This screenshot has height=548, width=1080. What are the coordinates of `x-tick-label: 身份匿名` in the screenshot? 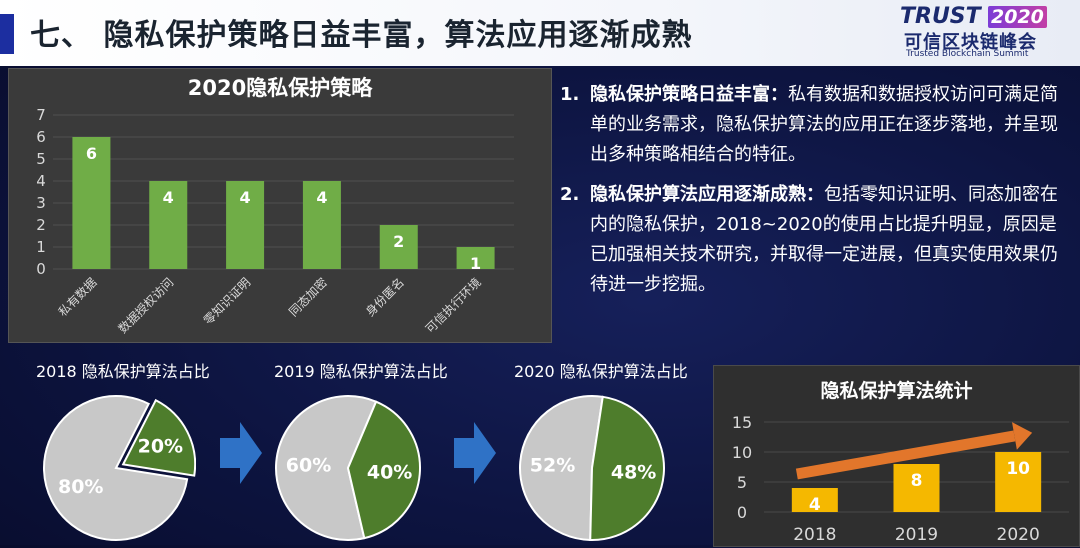 It's located at (384, 297).